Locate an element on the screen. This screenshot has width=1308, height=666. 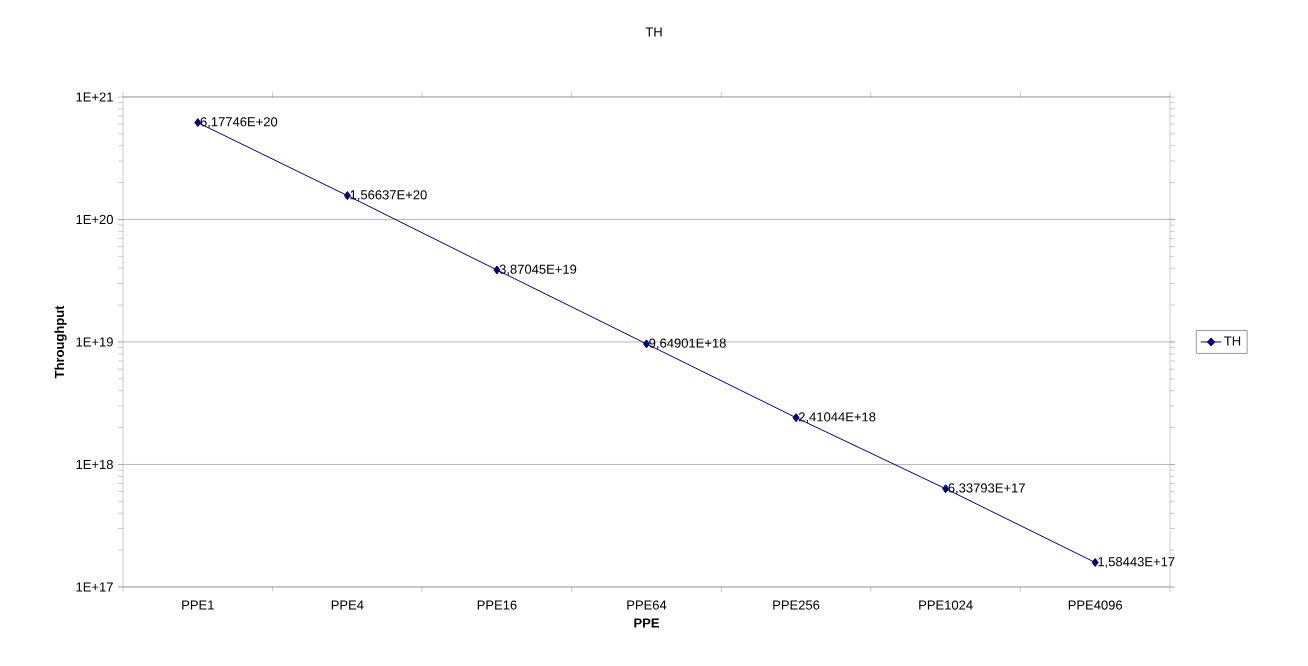
x-tick-label: PPE4096 is located at coordinates (1095, 605).